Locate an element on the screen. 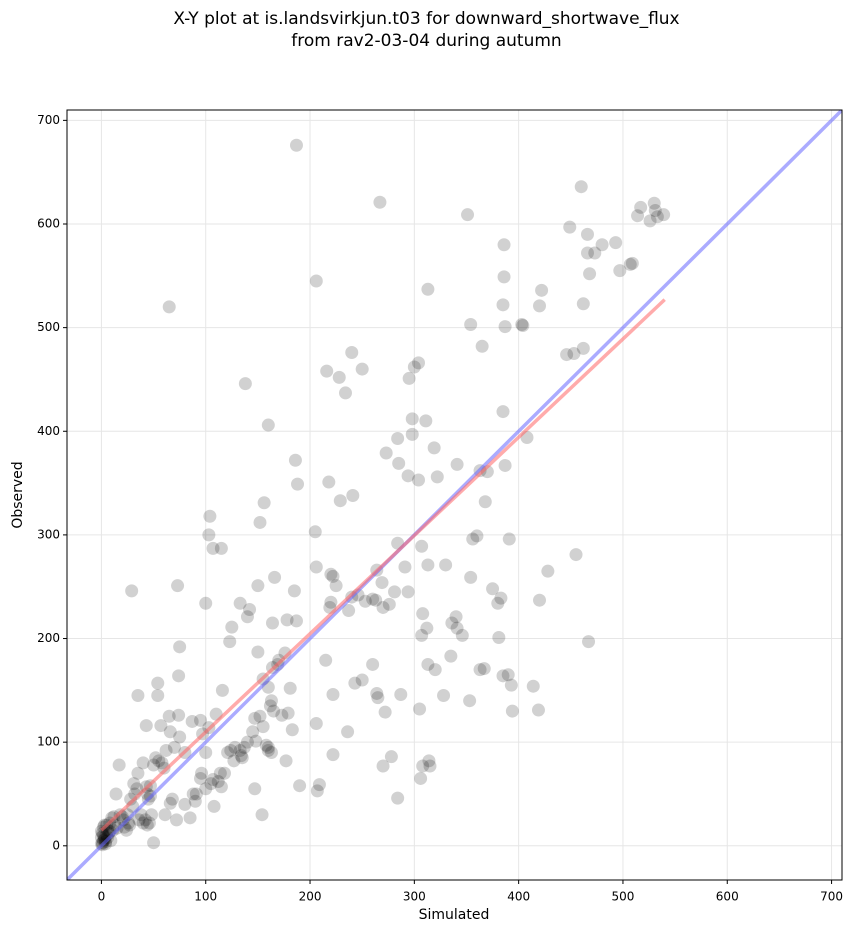 The image size is (853, 934). x-tick-label: 600 is located at coordinates (727, 897).